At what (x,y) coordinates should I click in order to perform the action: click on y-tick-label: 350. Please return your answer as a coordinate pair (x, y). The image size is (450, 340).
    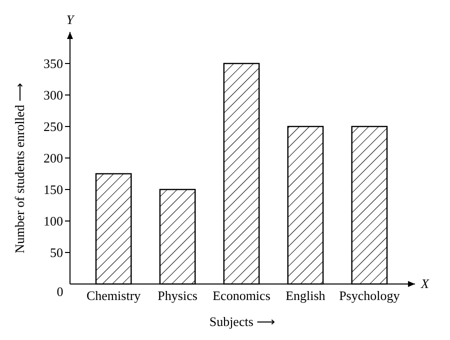
    Looking at the image, I should click on (53, 64).